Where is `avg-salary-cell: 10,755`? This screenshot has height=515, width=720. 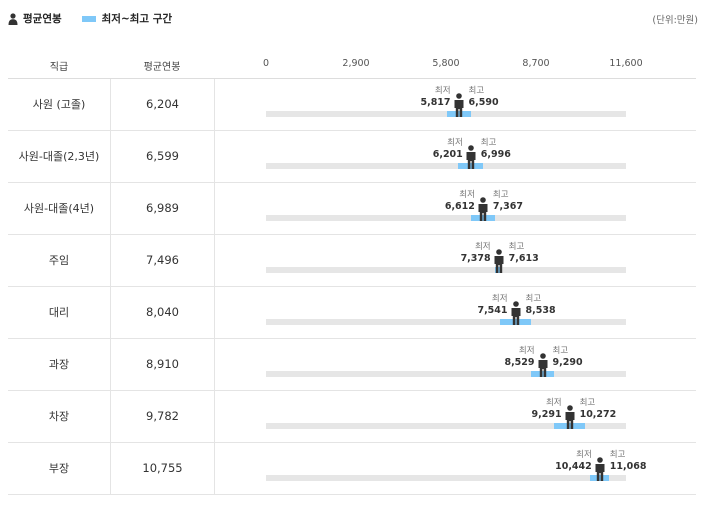
avg-salary-cell: 10,755 is located at coordinates (163, 468).